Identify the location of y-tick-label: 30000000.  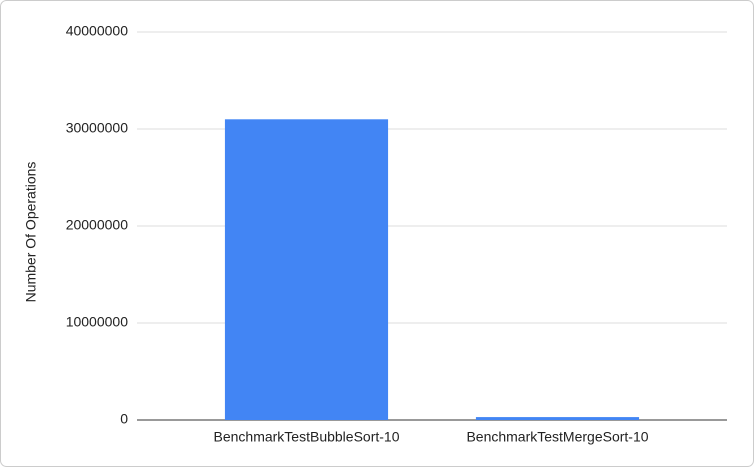
(97, 128).